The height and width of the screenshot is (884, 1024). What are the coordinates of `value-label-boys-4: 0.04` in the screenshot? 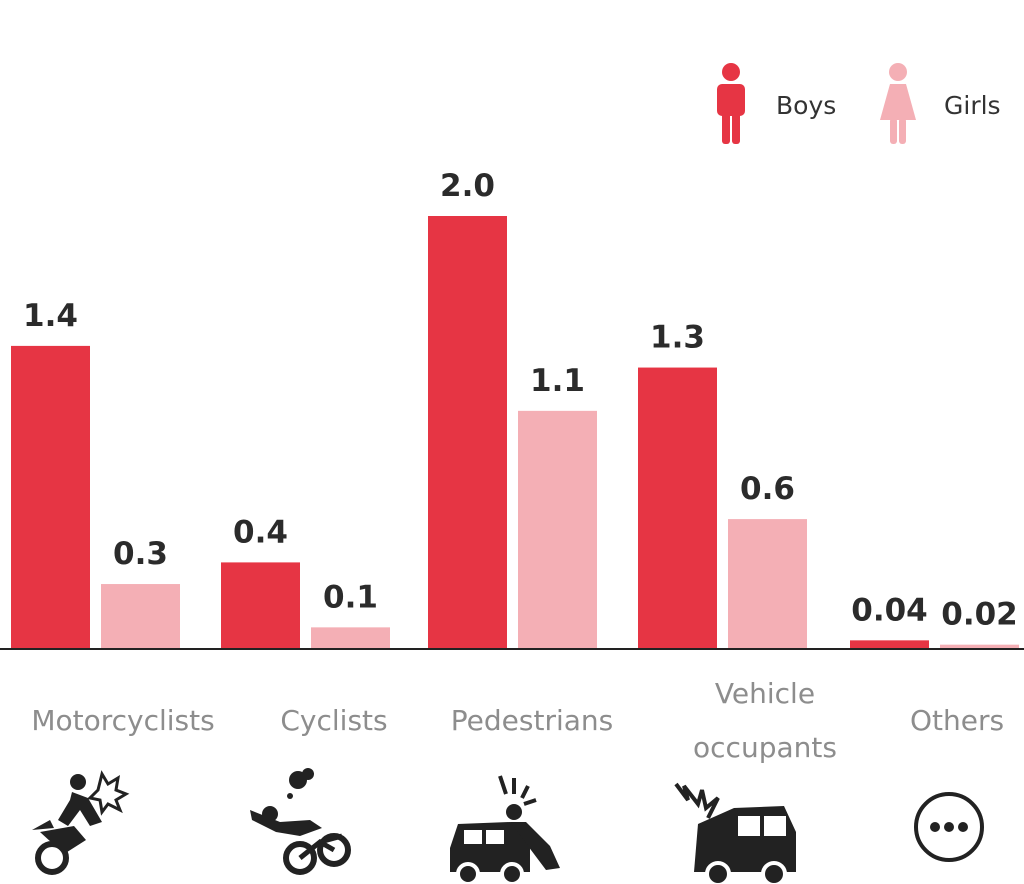 It's located at (889, 610).